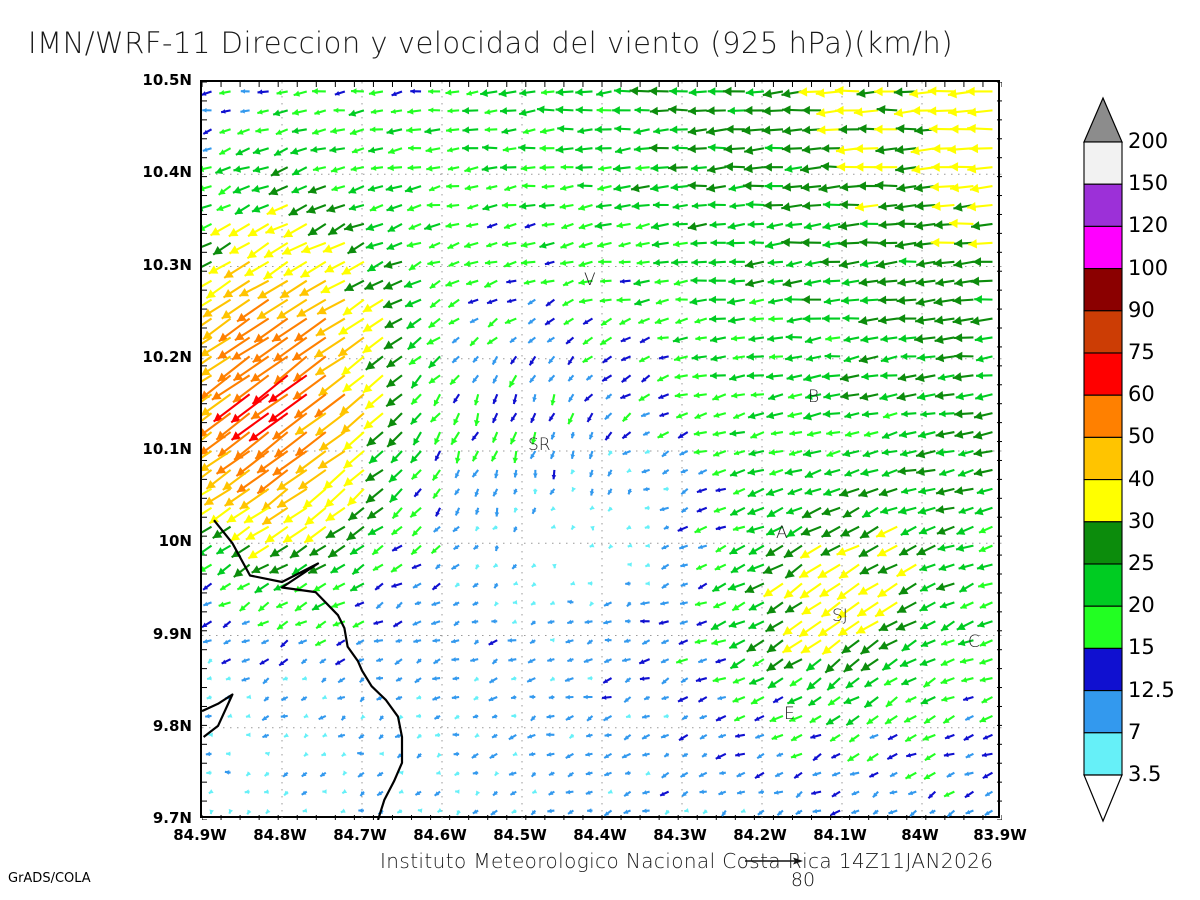 This screenshot has height=900, width=1200. Describe the element at coordinates (1141, 563) in the screenshot. I see `colorbar-tick-label: 25` at that location.